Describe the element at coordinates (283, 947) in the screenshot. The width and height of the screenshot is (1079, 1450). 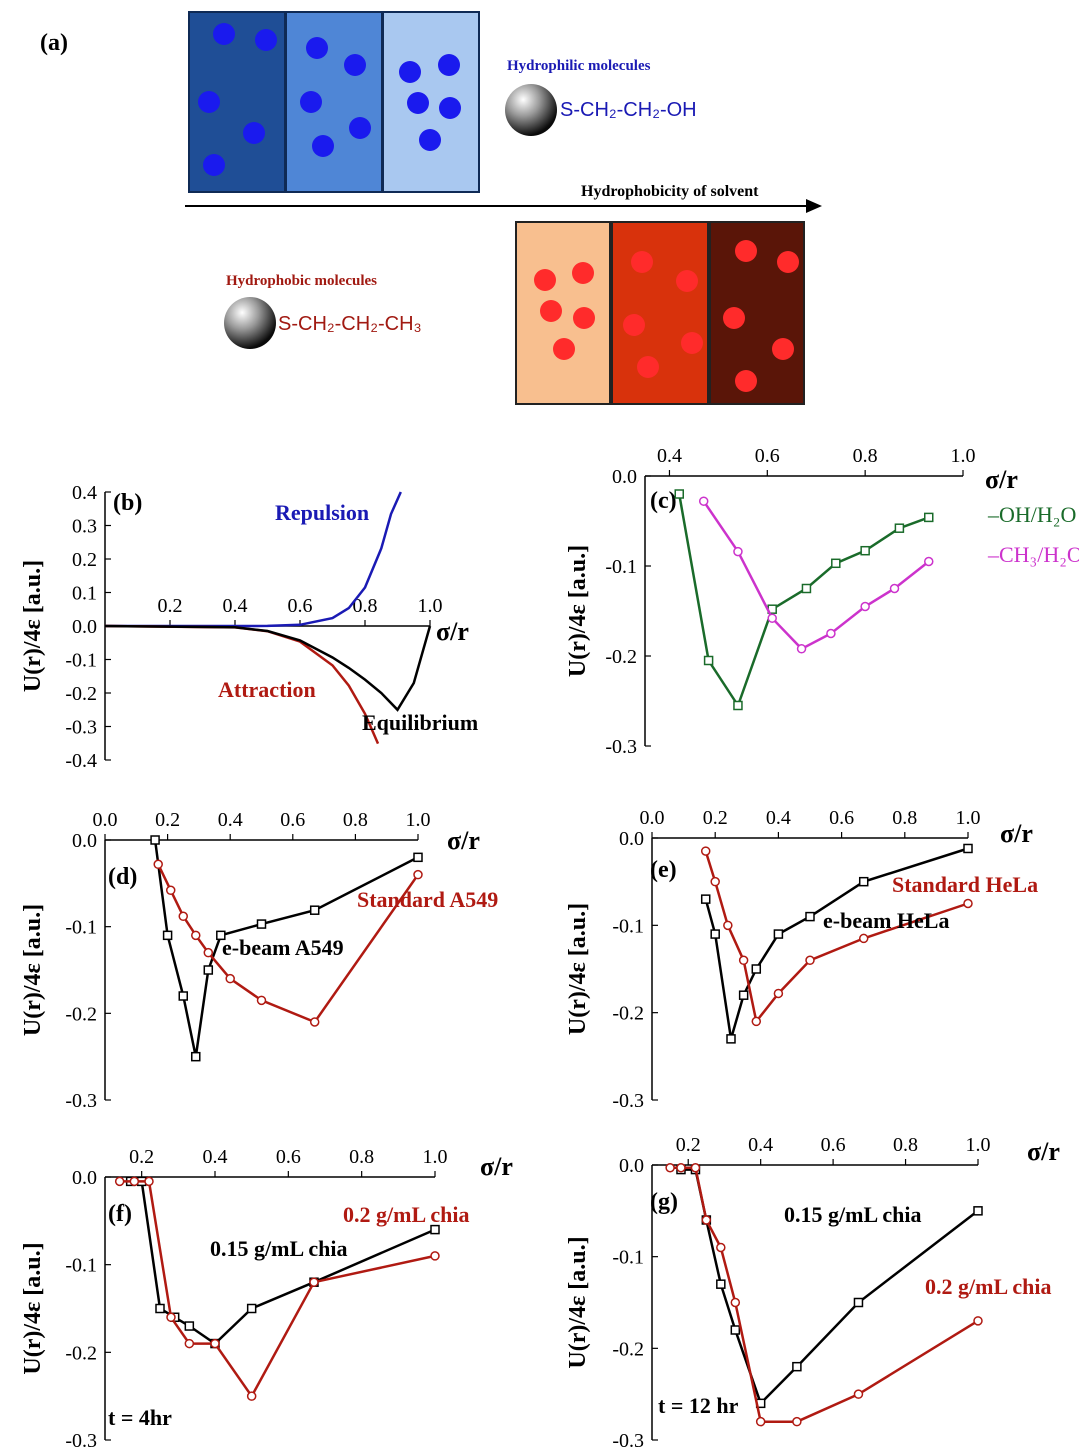
I see `annotation: e-beam A549` at that location.